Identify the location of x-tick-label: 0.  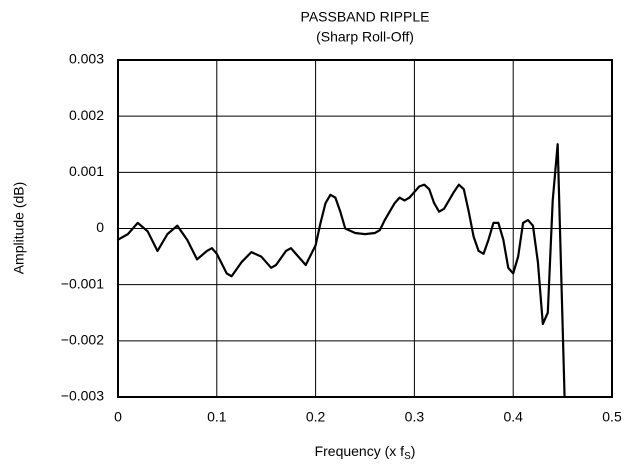
(118, 417).